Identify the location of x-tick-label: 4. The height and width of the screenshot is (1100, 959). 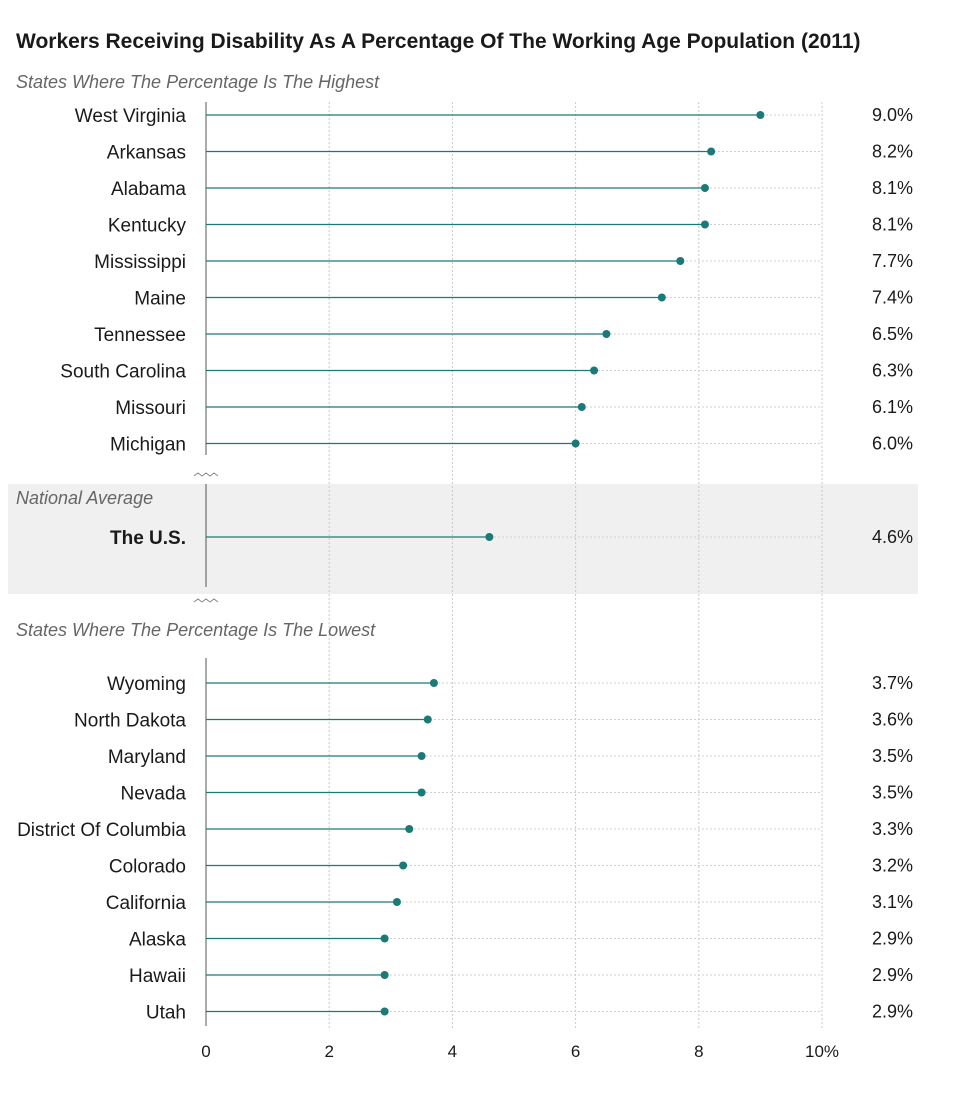
(452, 1051).